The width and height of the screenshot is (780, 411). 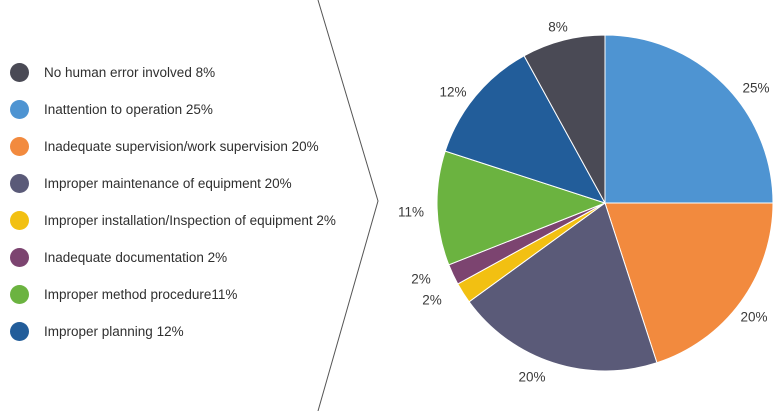 What do you see at coordinates (348, 205) in the screenshot?
I see `chevron-divider-line` at bounding box center [348, 205].